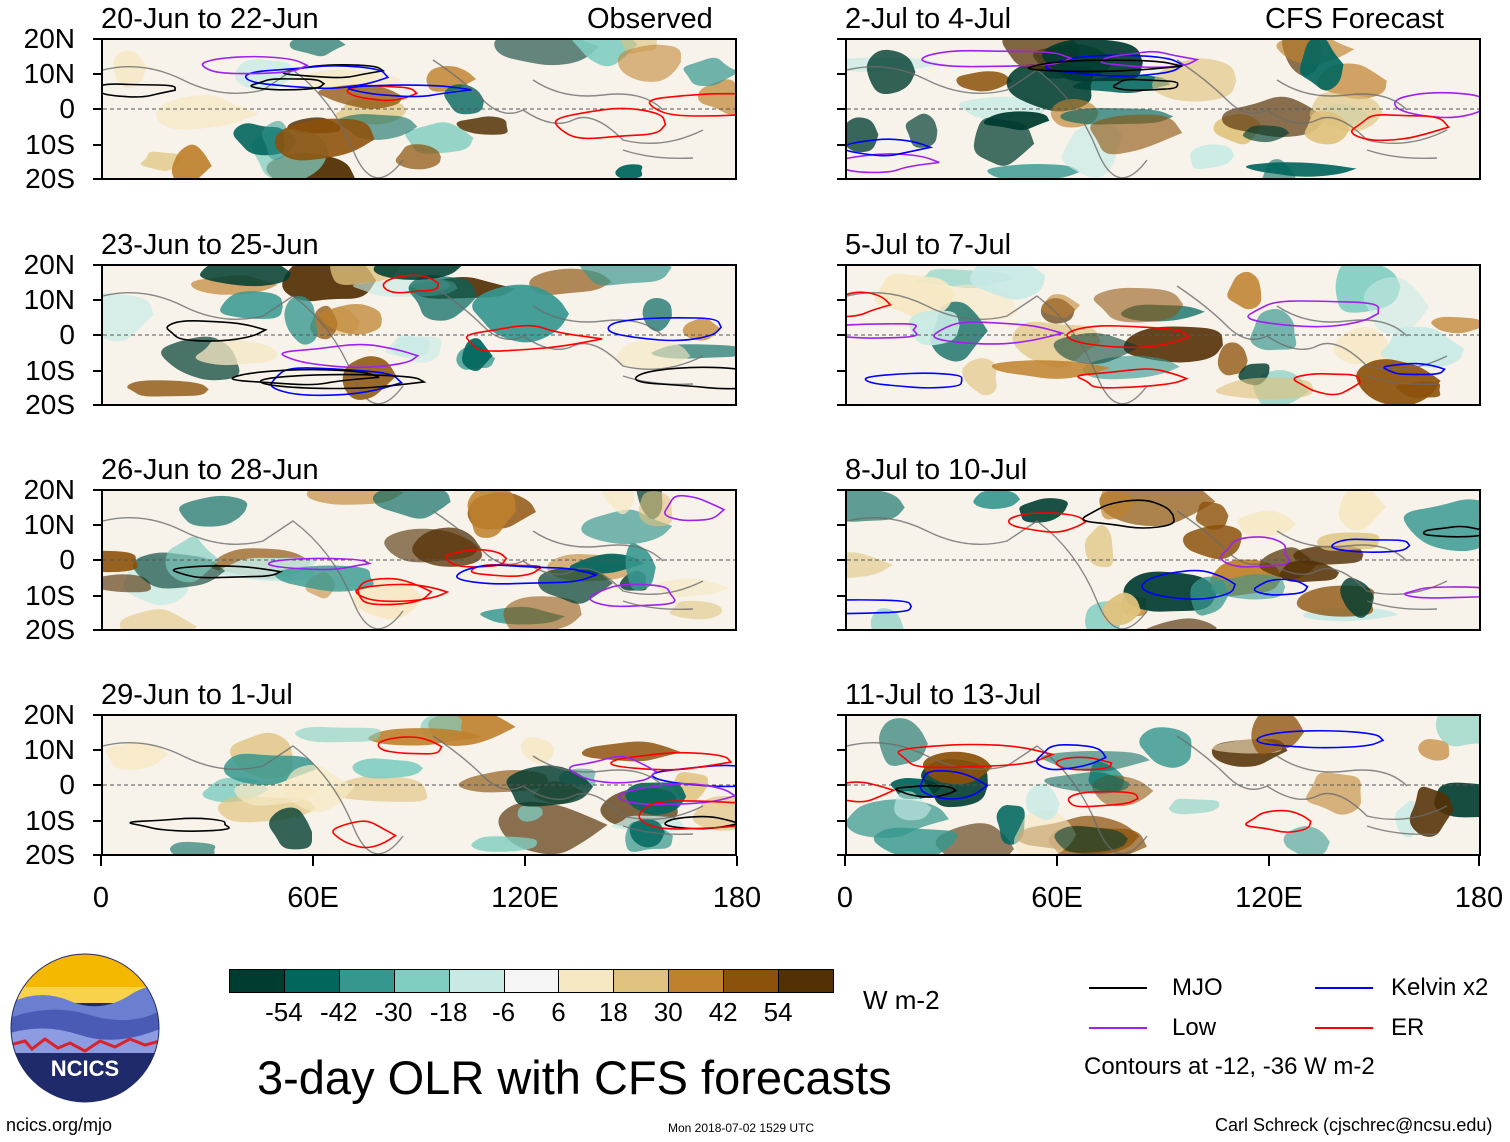 Image resolution: width=1510 pixels, height=1142 pixels. I want to click on main-title: 3-day OLR with CFS forecasts, so click(574, 1077).